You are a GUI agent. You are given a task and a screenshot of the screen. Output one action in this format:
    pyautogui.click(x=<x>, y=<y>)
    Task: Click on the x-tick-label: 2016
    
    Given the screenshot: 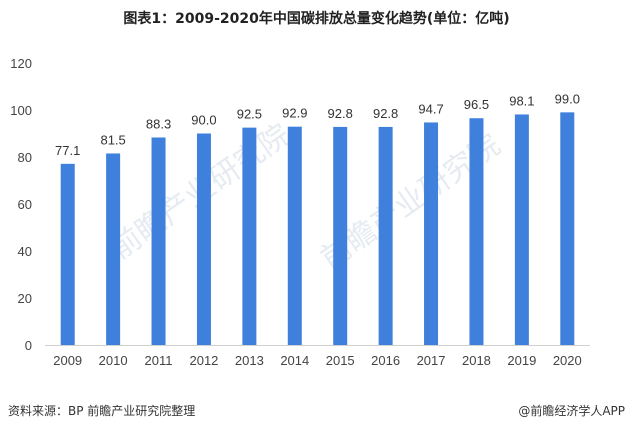 What is the action you would take?
    pyautogui.click(x=385, y=360)
    